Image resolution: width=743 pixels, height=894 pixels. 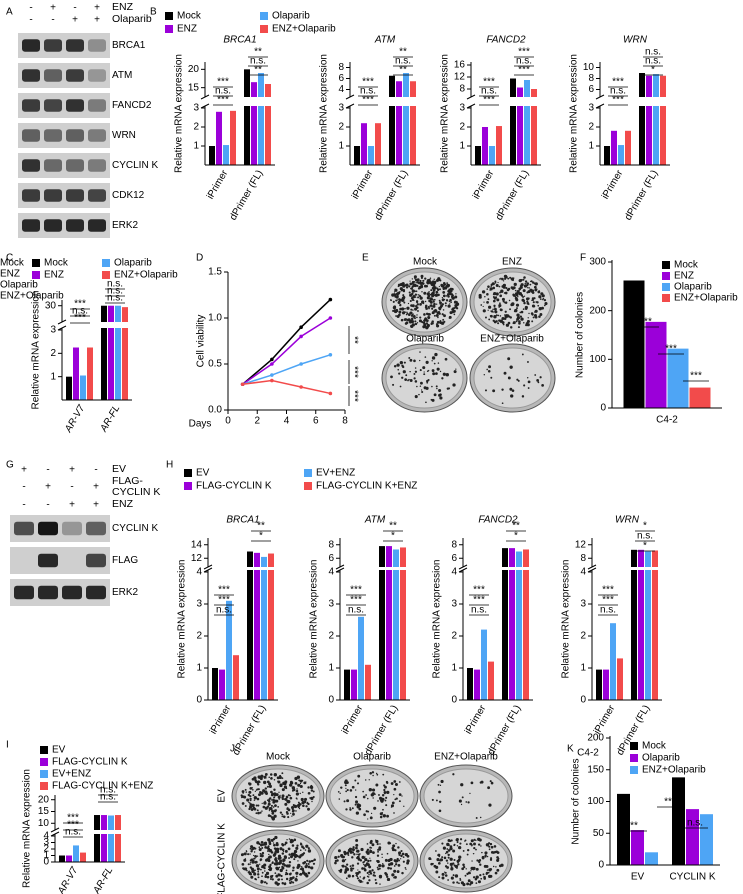 I want to click on x-tick-label: 2, so click(x=257, y=421).